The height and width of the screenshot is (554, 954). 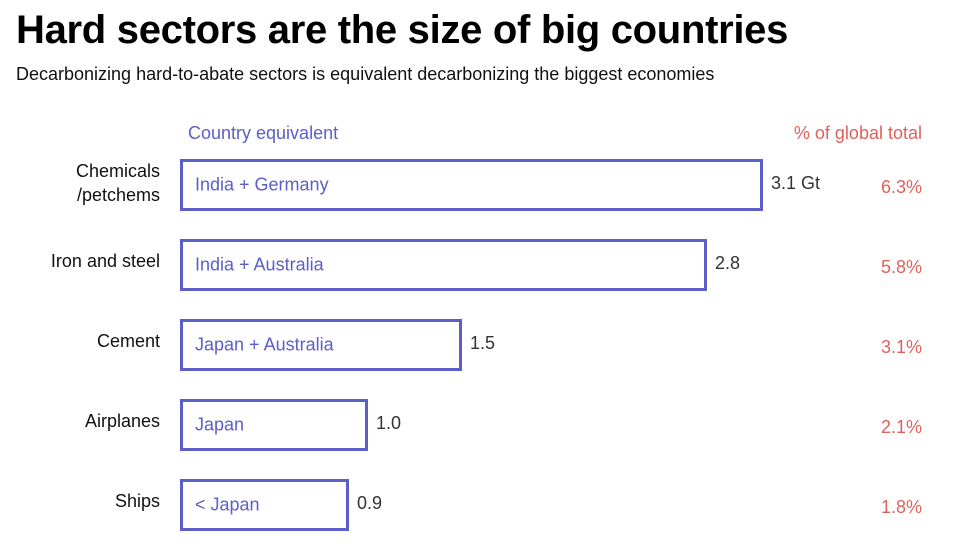 I want to click on category-label: Ships, so click(x=137, y=501).